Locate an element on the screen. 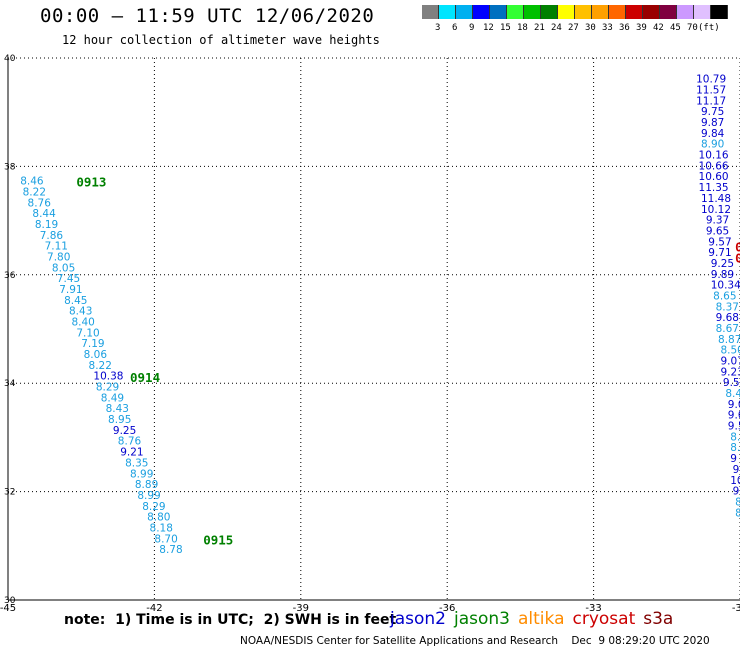 The width and height of the screenshot is (740, 650). y-tick-label: 30 is located at coordinates (10, 601).